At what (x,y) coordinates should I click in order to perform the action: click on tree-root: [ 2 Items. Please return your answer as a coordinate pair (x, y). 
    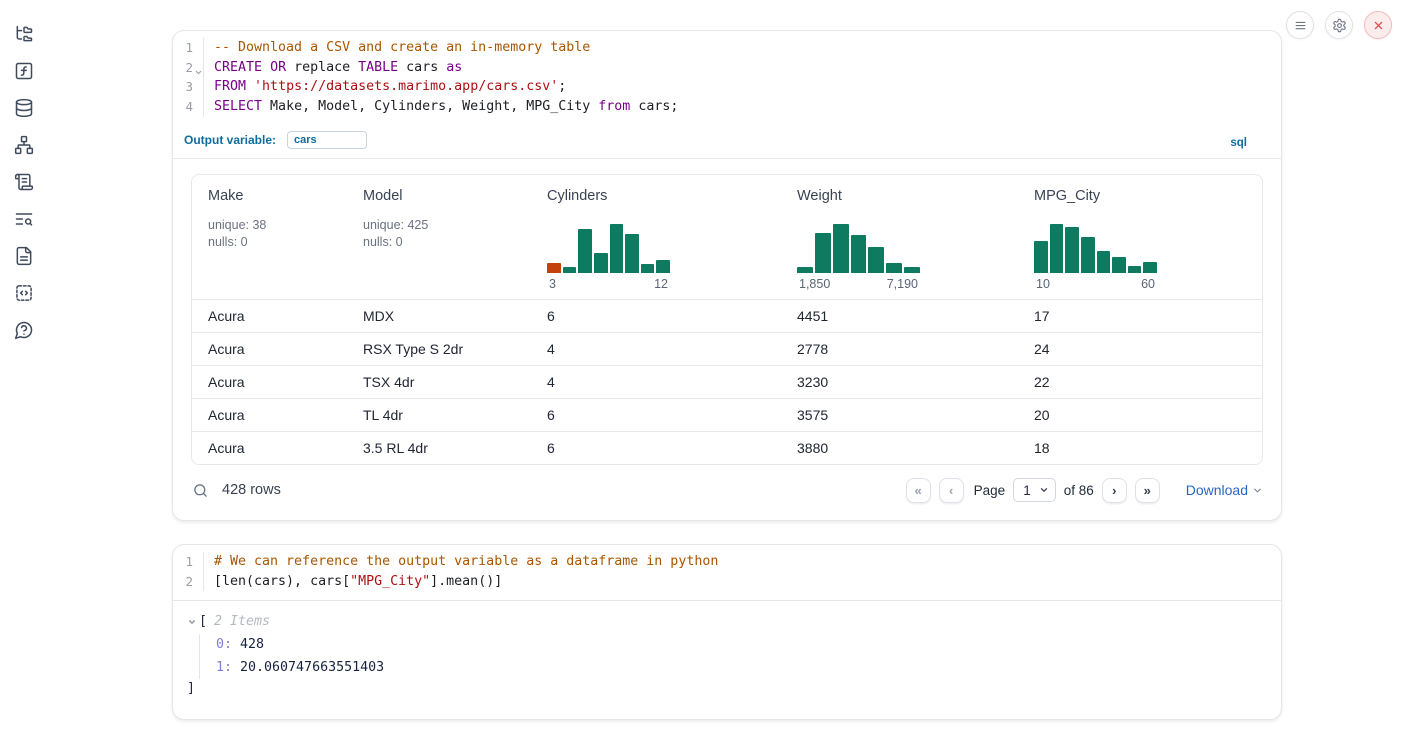
    Looking at the image, I should click on (725, 621).